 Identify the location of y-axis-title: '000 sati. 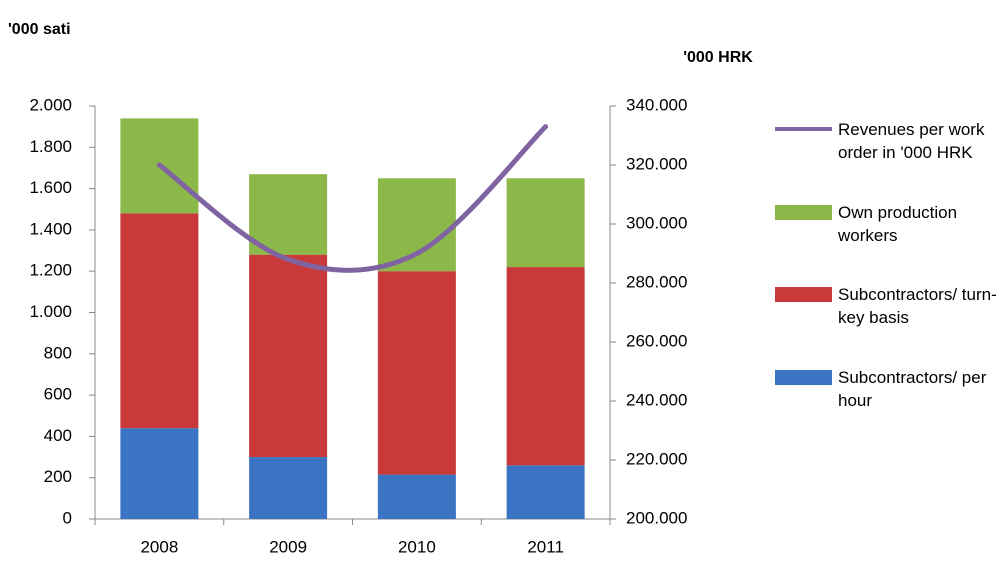
(39, 29).